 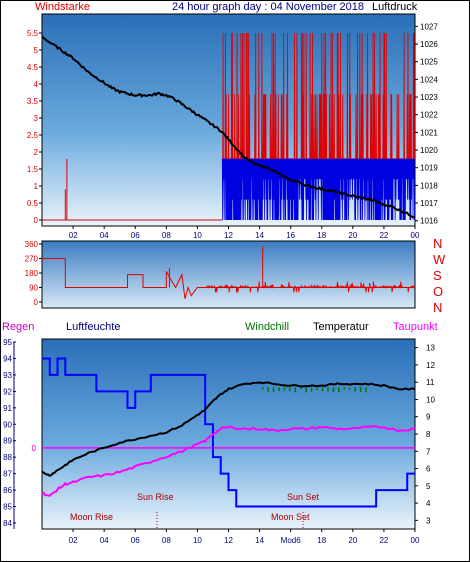 What do you see at coordinates (36, 118) in the screenshot?
I see `wind-tick-label: 3` at bounding box center [36, 118].